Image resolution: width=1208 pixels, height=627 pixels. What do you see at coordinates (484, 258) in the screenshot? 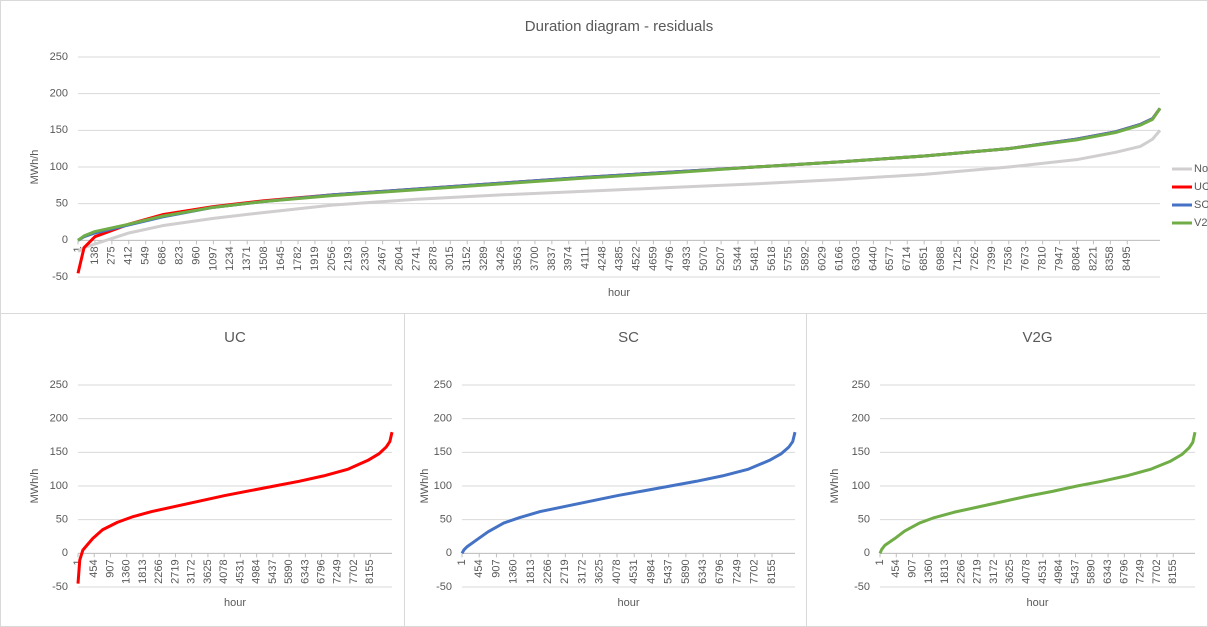
I see `x-tick-label: 3289` at bounding box center [484, 258].